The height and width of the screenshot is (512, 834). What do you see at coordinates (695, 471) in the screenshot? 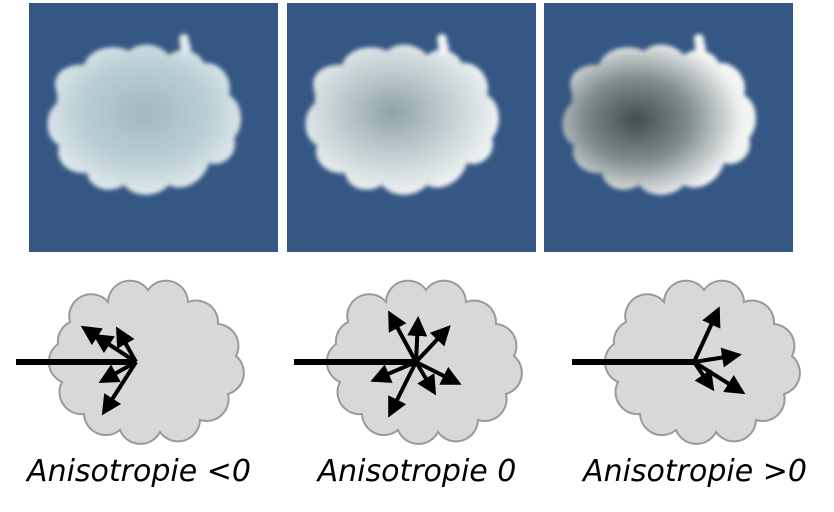
I see `anisotropy-caption: Anisotropie >0` at bounding box center [695, 471].